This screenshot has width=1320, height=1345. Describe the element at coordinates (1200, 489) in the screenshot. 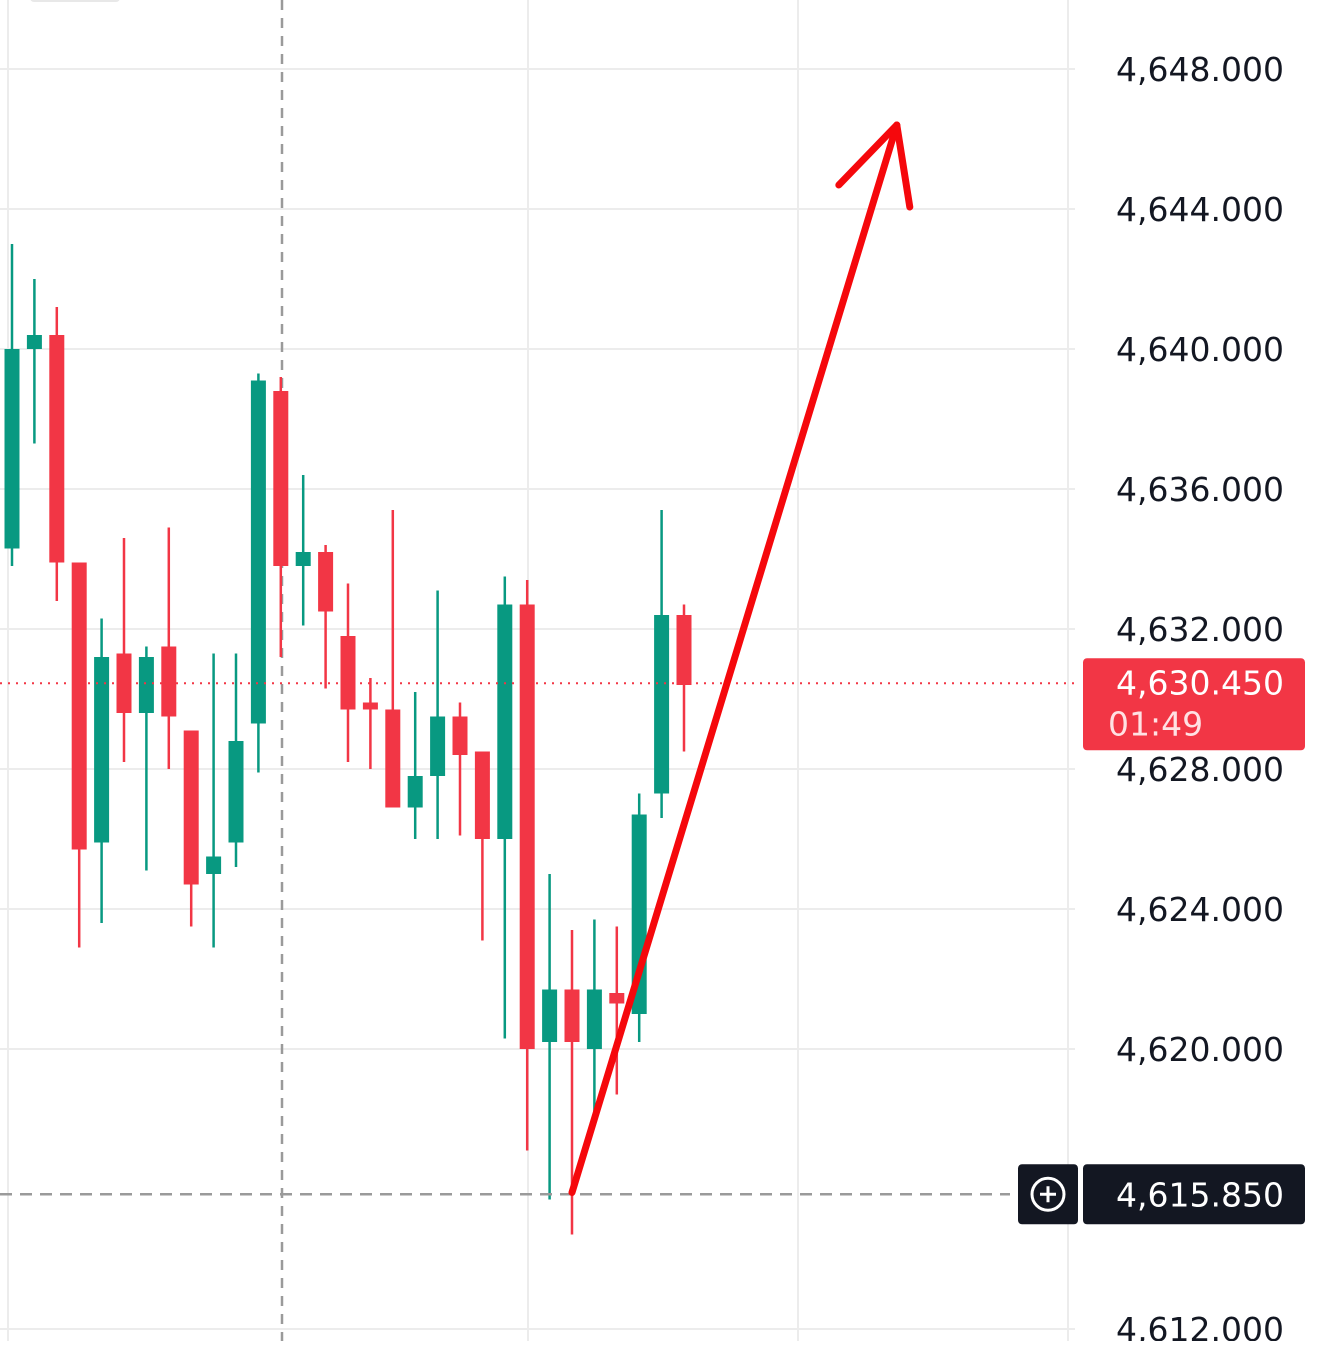

I see `y-tick-label: 4,636.000` at that location.